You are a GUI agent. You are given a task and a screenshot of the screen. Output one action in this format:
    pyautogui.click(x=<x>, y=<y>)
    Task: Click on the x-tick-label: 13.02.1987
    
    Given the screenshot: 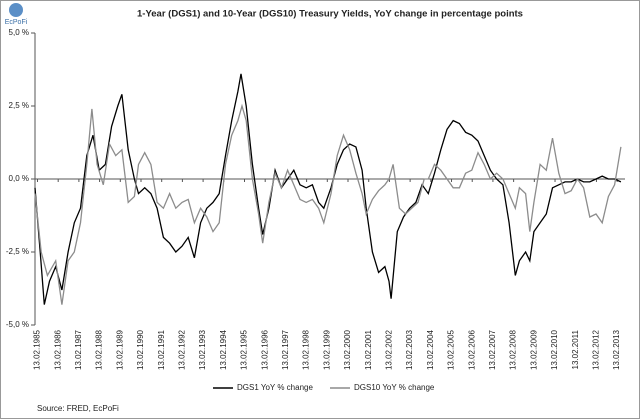 What is the action you would take?
    pyautogui.click(x=78, y=349)
    